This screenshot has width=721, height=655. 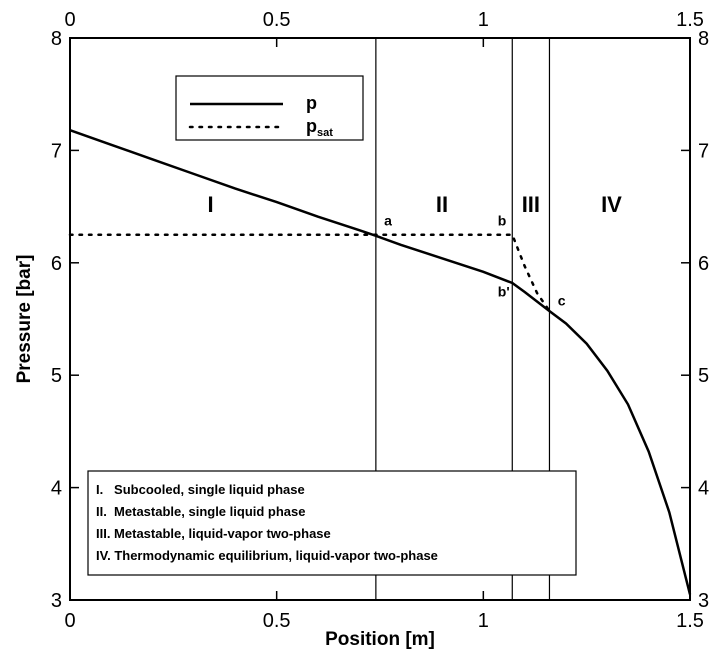 What do you see at coordinates (442, 204) in the screenshot?
I see `region-label: II` at bounding box center [442, 204].